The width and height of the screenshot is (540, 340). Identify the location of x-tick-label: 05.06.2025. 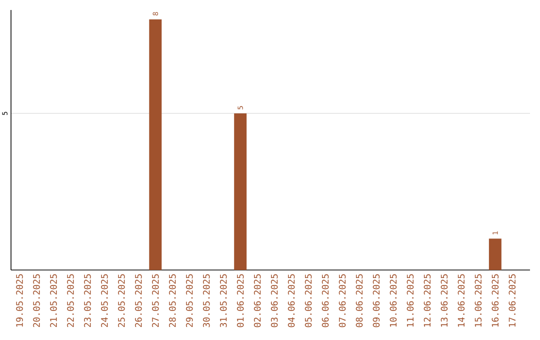
(308, 301).